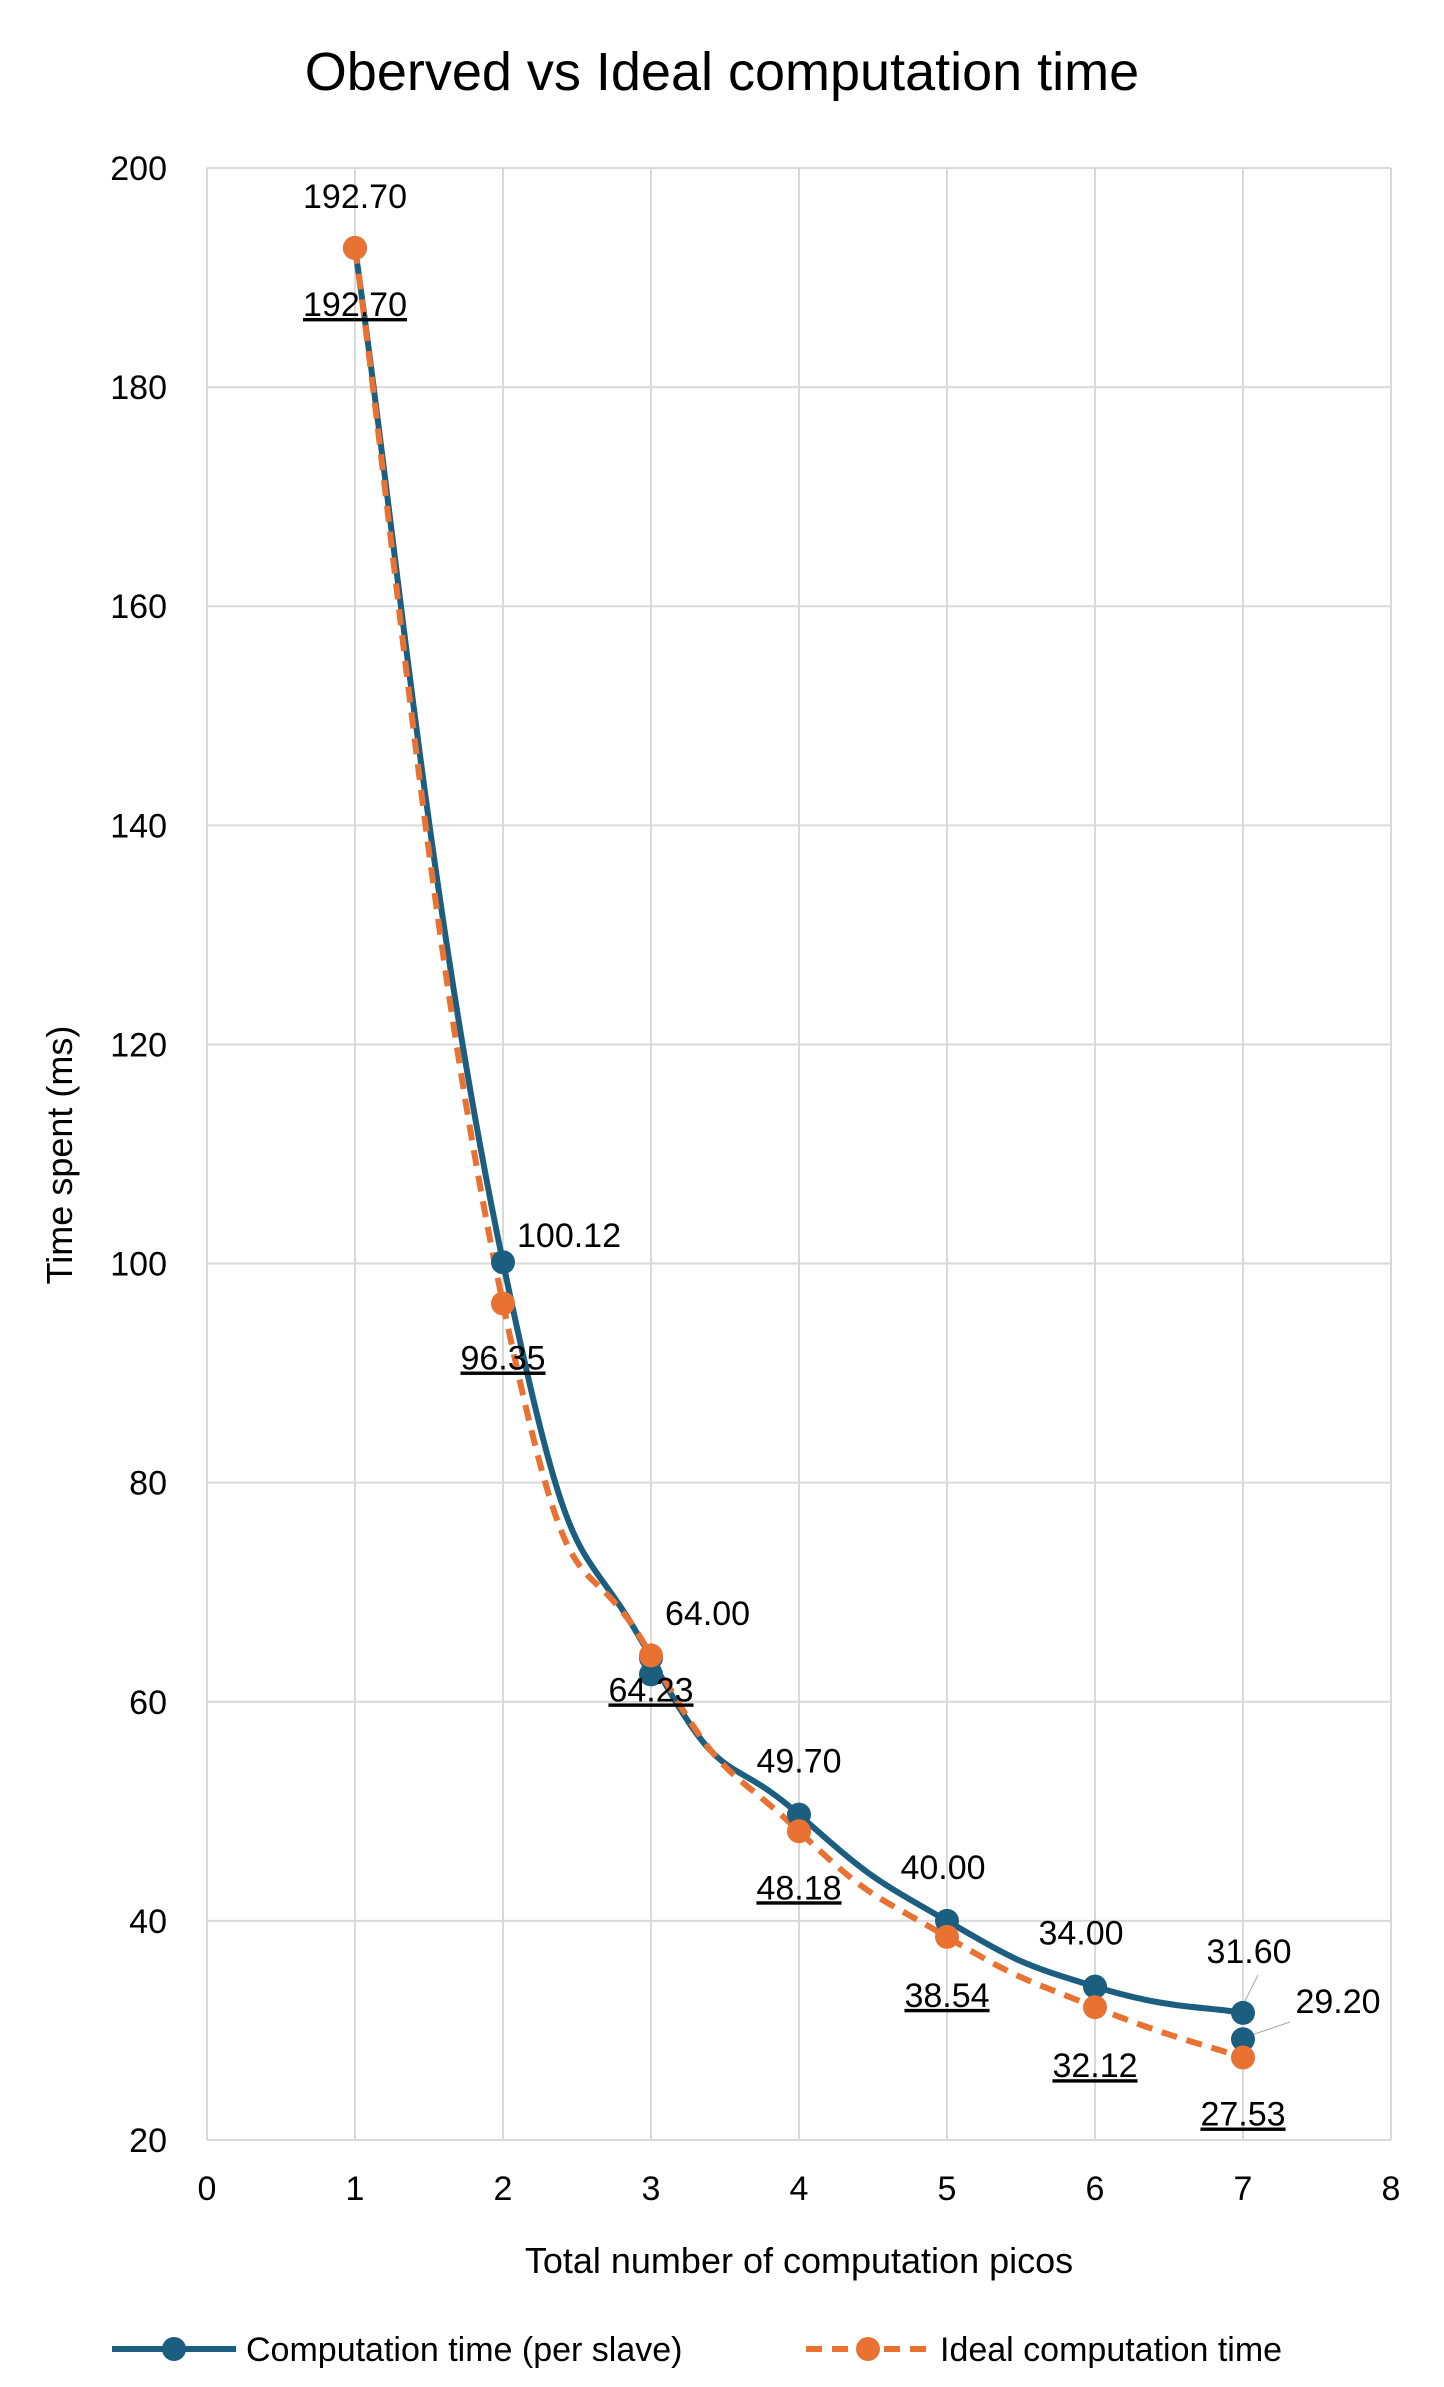  I want to click on x-axis-label: Total number of computation picos, so click(799, 2260).